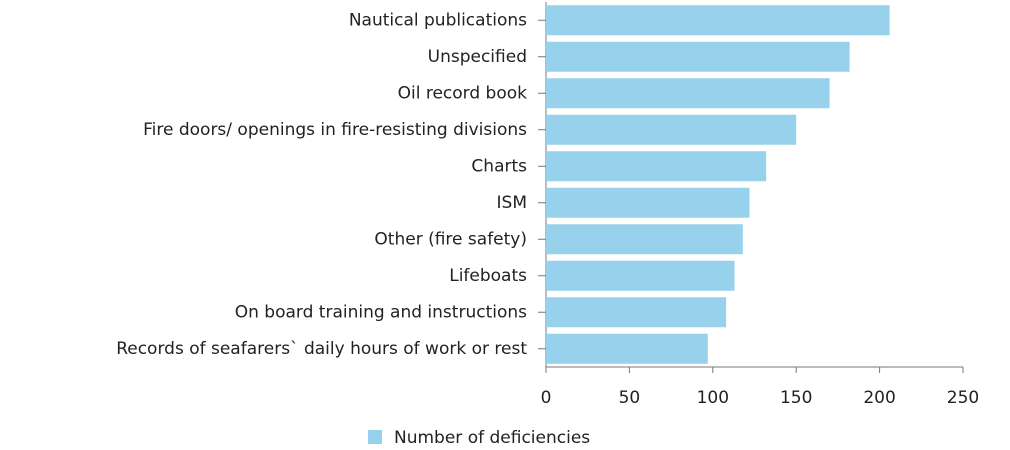 The image size is (1010, 450). Describe the element at coordinates (879, 398) in the screenshot. I see `x-tick-label: 200` at that location.